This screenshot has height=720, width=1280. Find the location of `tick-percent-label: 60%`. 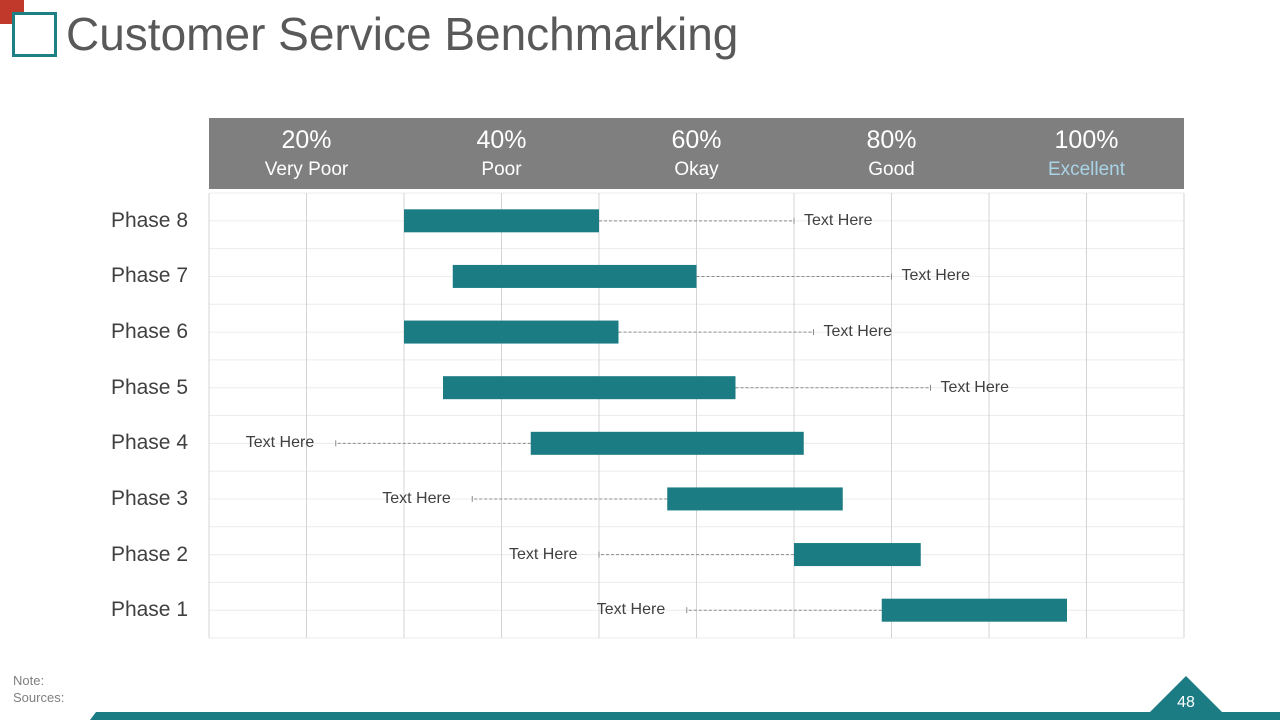

tick-percent-label: 60% is located at coordinates (696, 140).